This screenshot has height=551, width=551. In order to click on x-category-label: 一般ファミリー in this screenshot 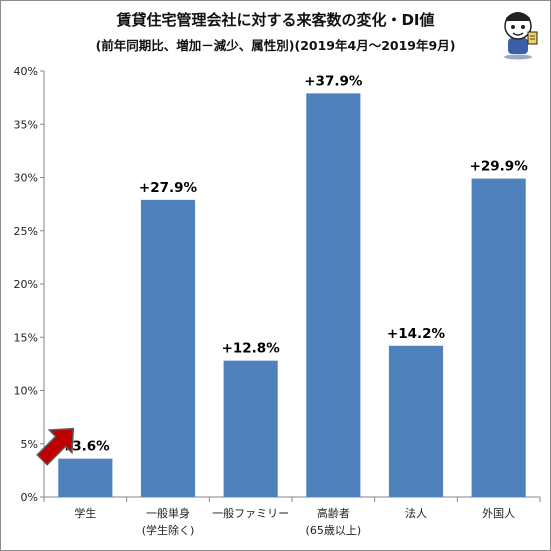, I will do `click(250, 513)`.